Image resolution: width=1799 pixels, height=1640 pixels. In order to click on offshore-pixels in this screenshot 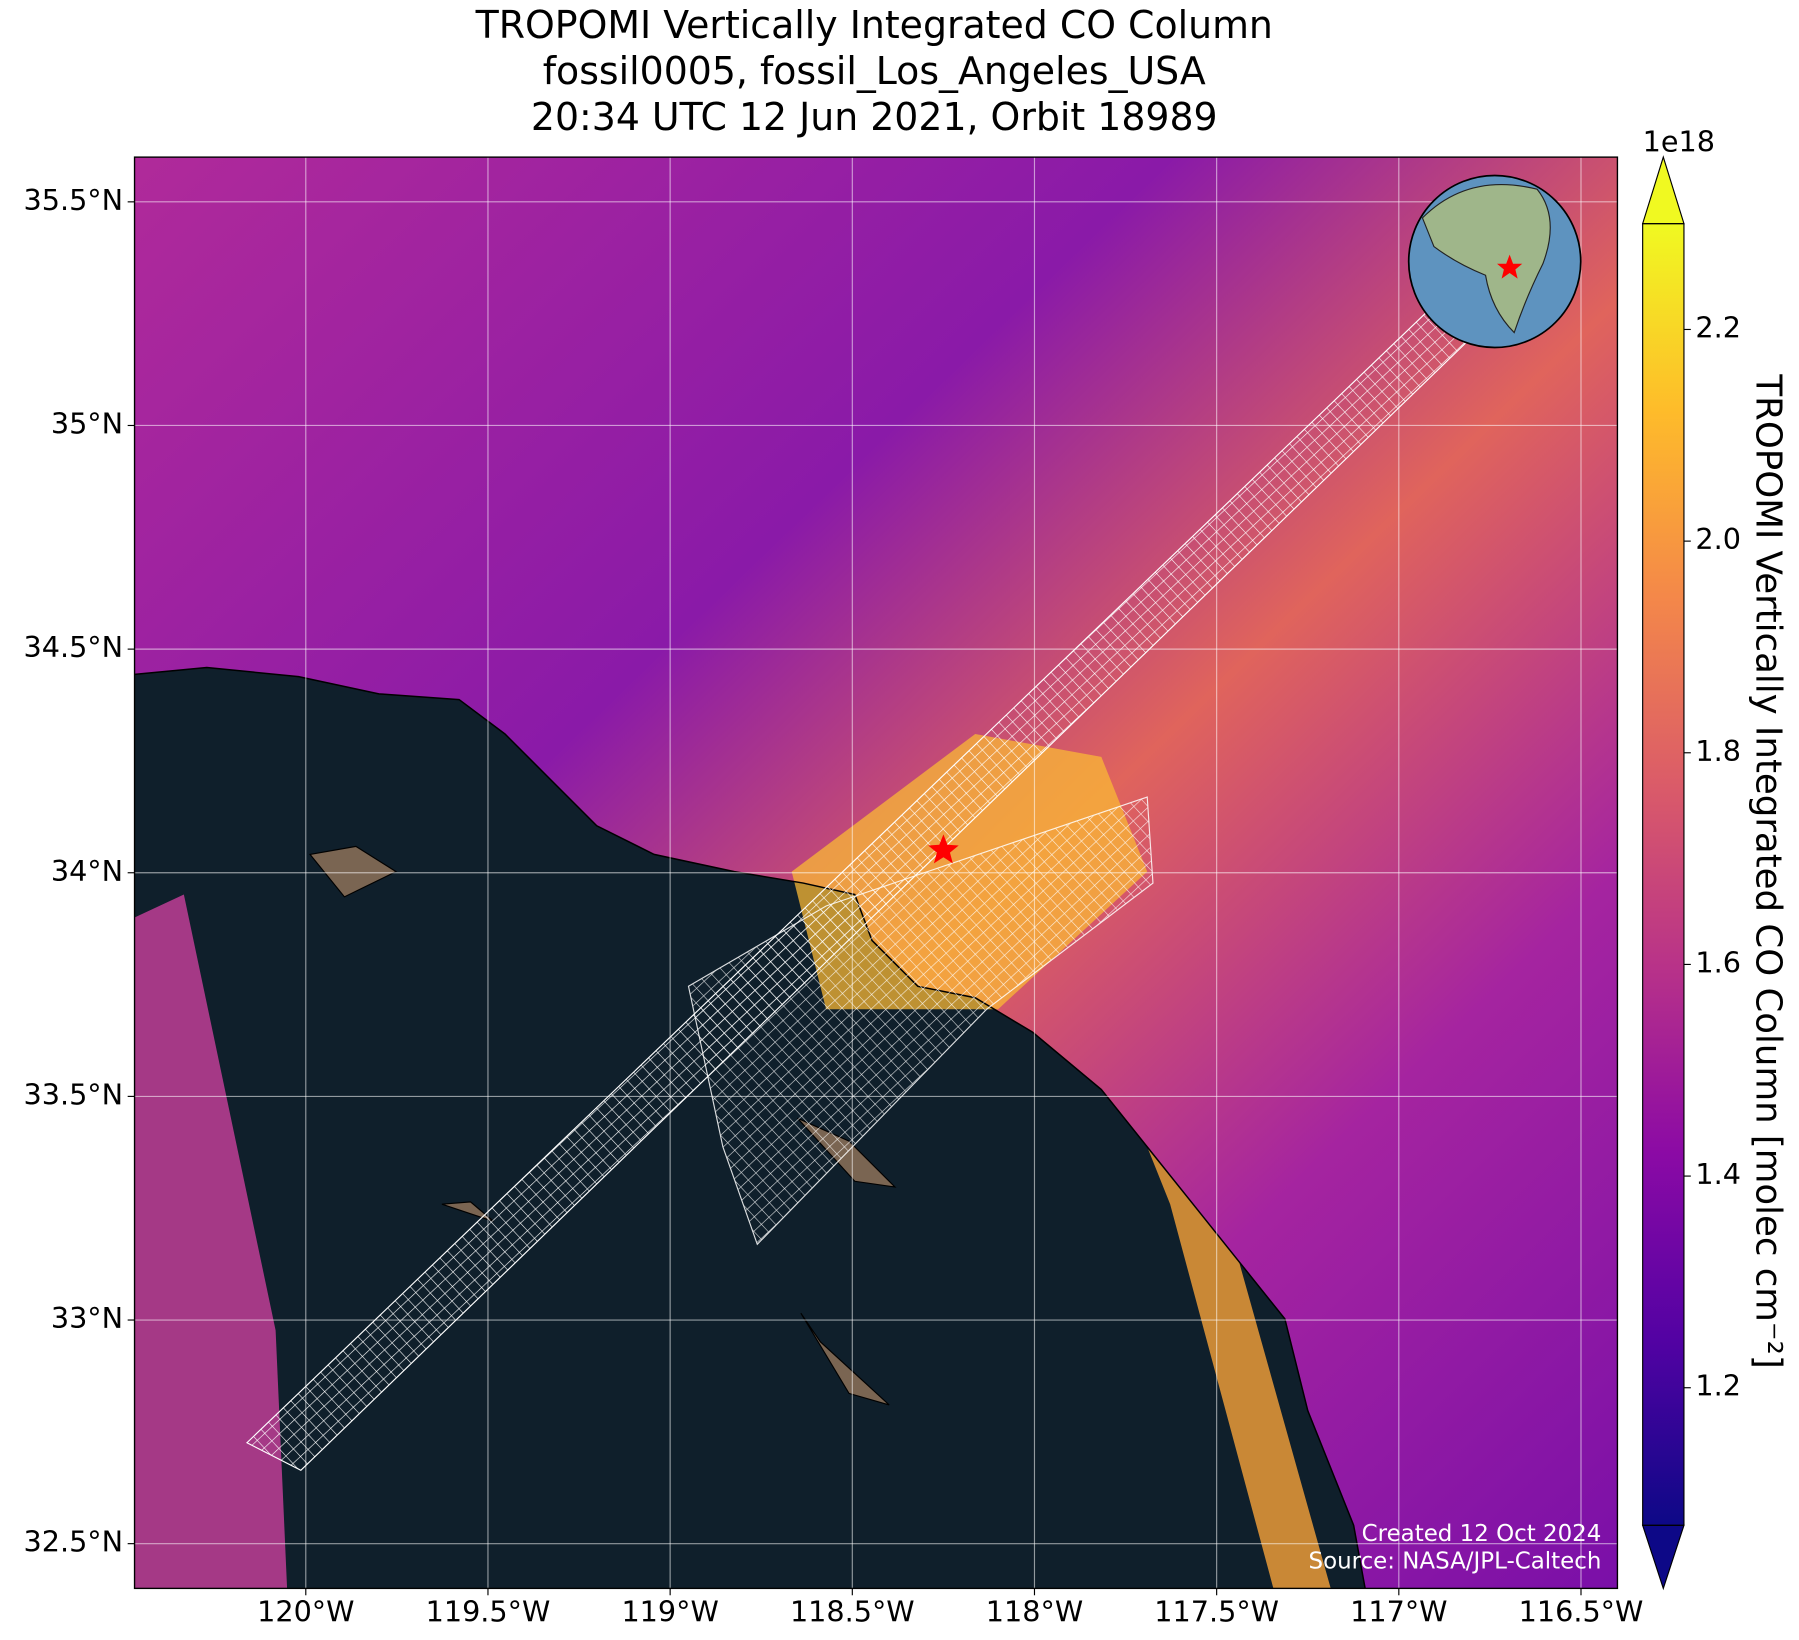, I will do `click(211, 1241)`.